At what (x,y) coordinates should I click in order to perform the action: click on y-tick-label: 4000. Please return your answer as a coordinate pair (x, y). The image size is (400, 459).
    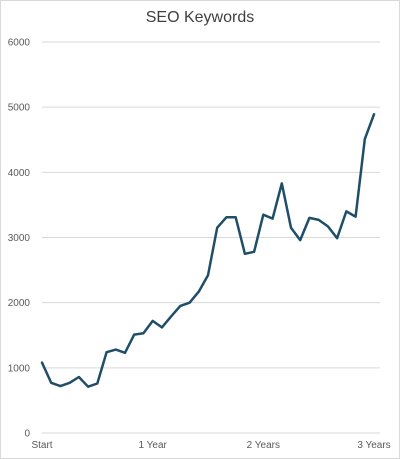
    Looking at the image, I should click on (19, 173).